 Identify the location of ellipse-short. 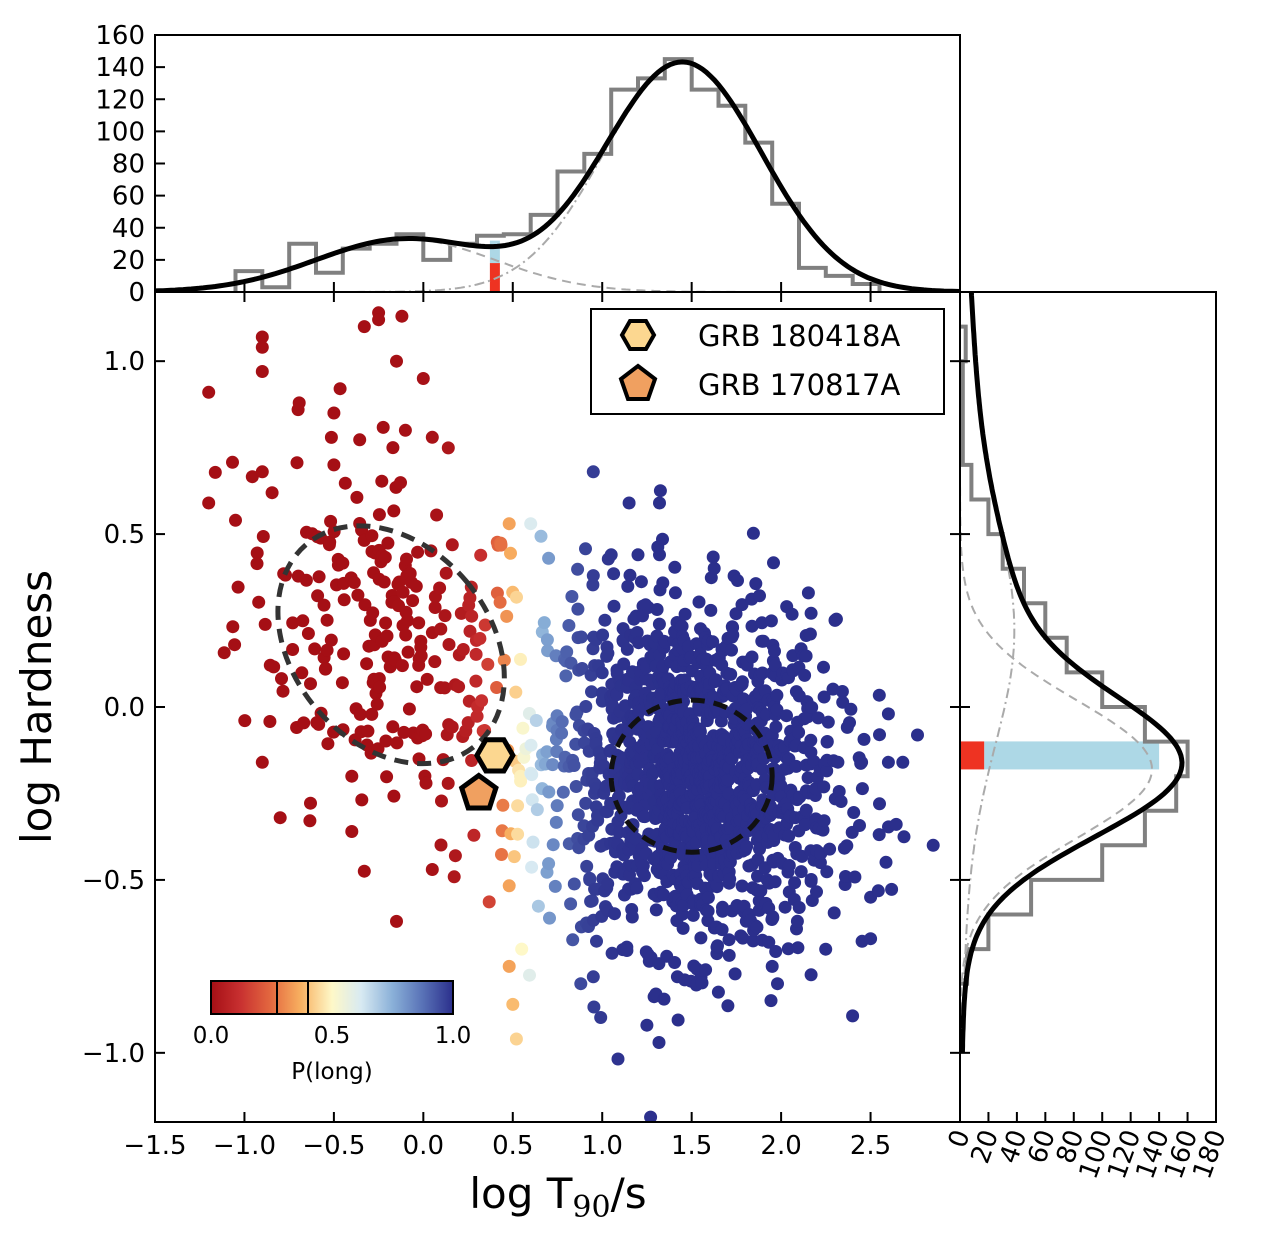
(391, 645).